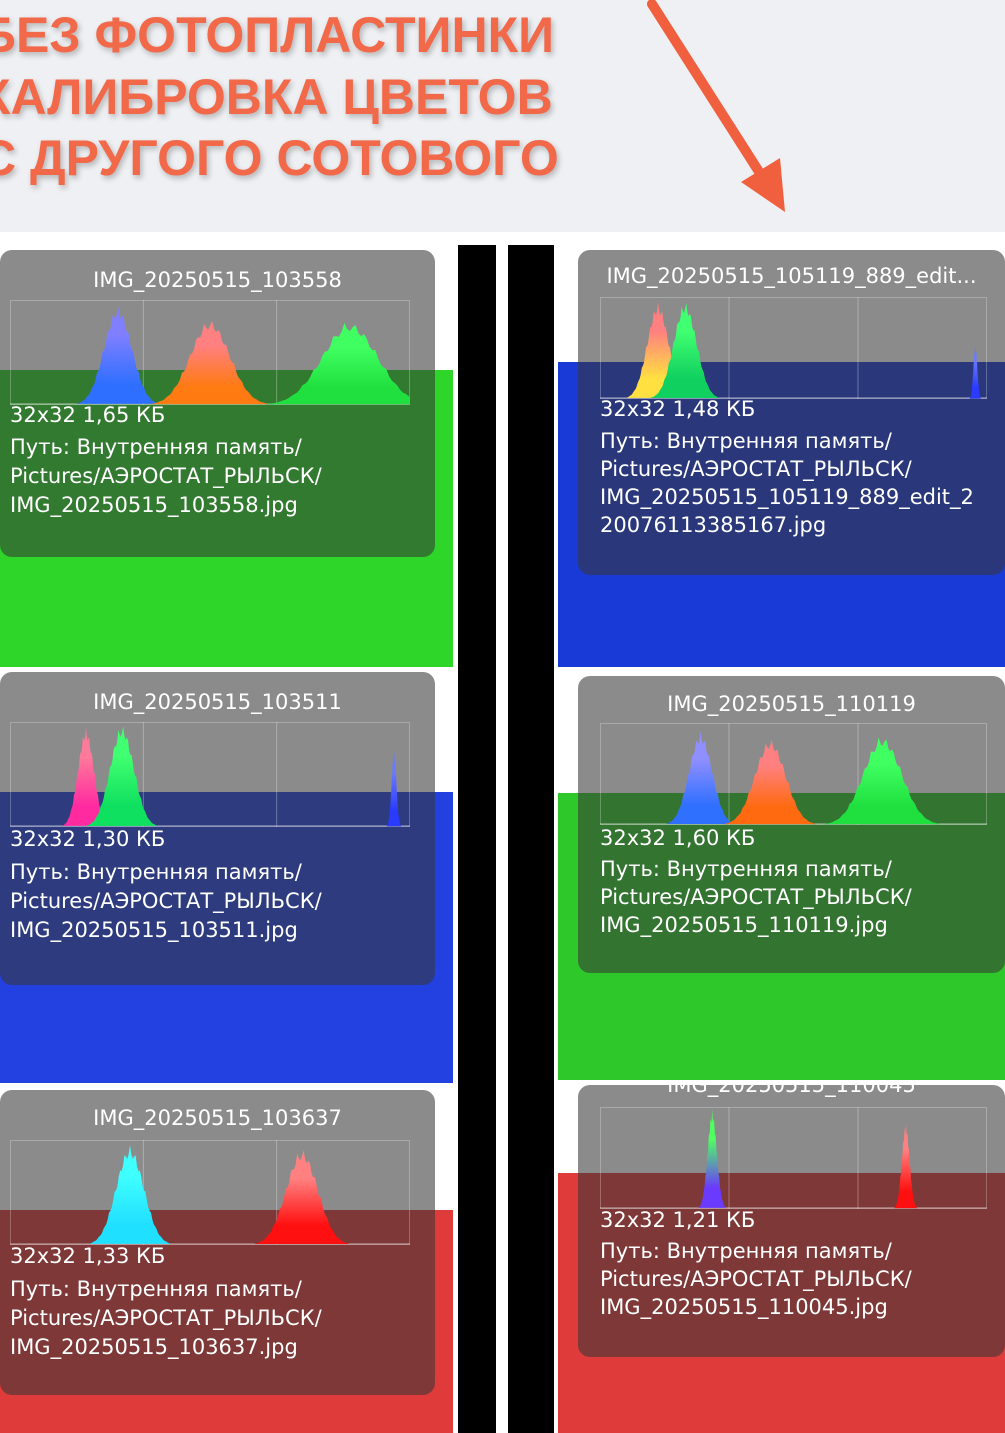 The image size is (1005, 1433). I want to click on image-title: IMG_20250515_103637, so click(217, 1118).